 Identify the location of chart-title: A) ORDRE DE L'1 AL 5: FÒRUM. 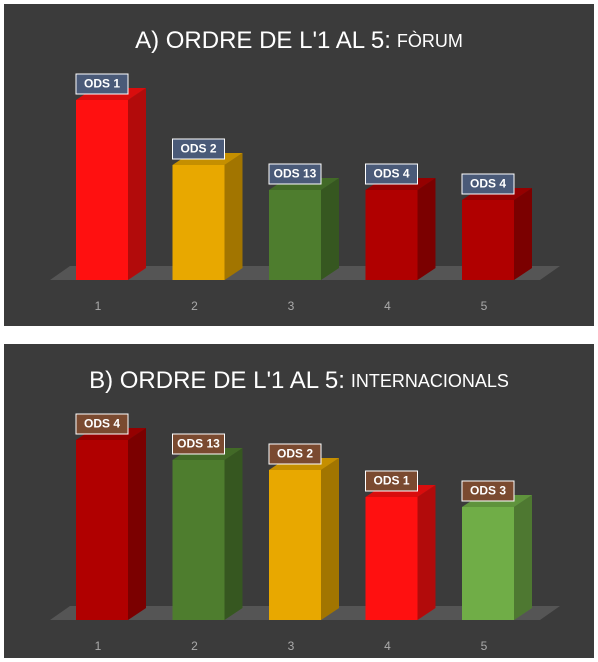
(299, 40).